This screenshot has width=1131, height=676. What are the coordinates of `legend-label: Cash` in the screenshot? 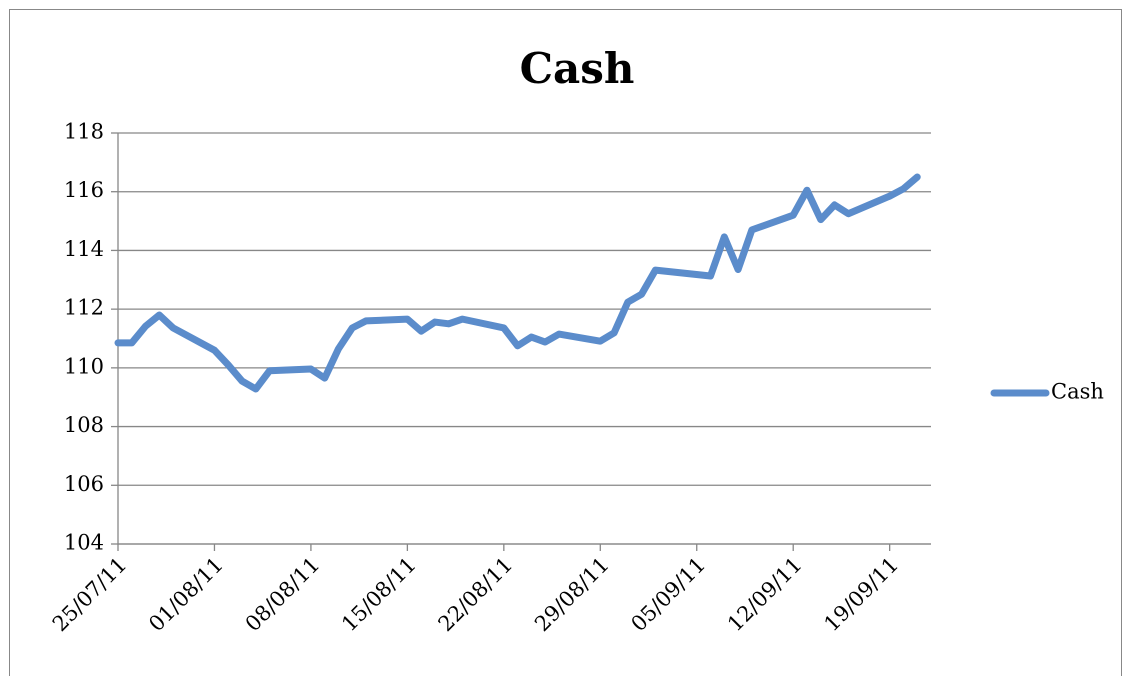 It's located at (1077, 392).